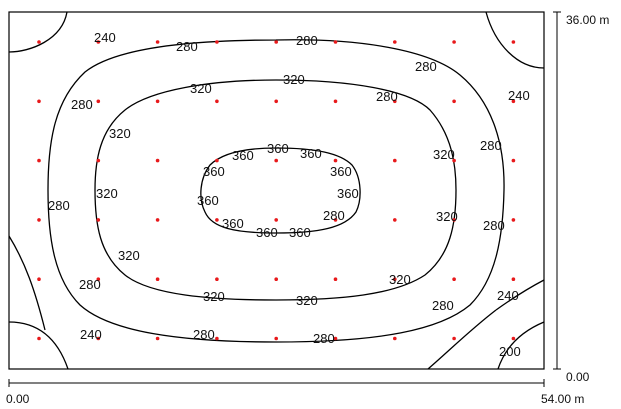 The height and width of the screenshot is (409, 621). I want to click on contour-label: 200, so click(510, 351).